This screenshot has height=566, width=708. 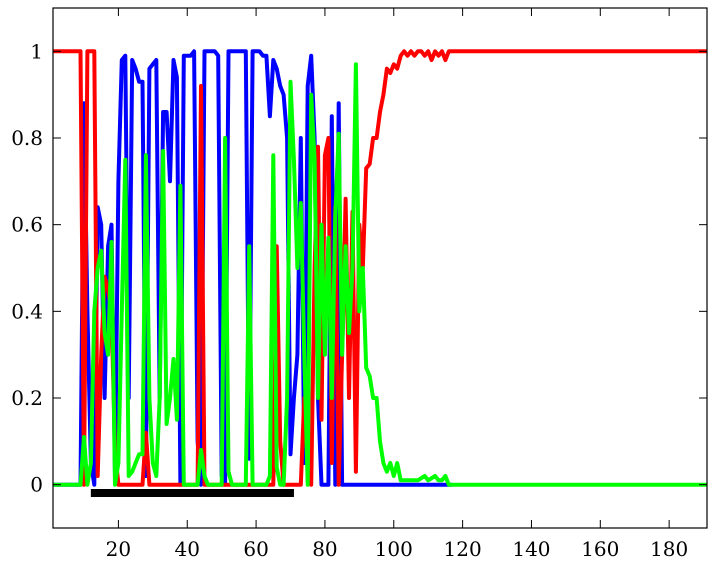 What do you see at coordinates (27, 311) in the screenshot?
I see `y-tick-label: 0.4` at bounding box center [27, 311].